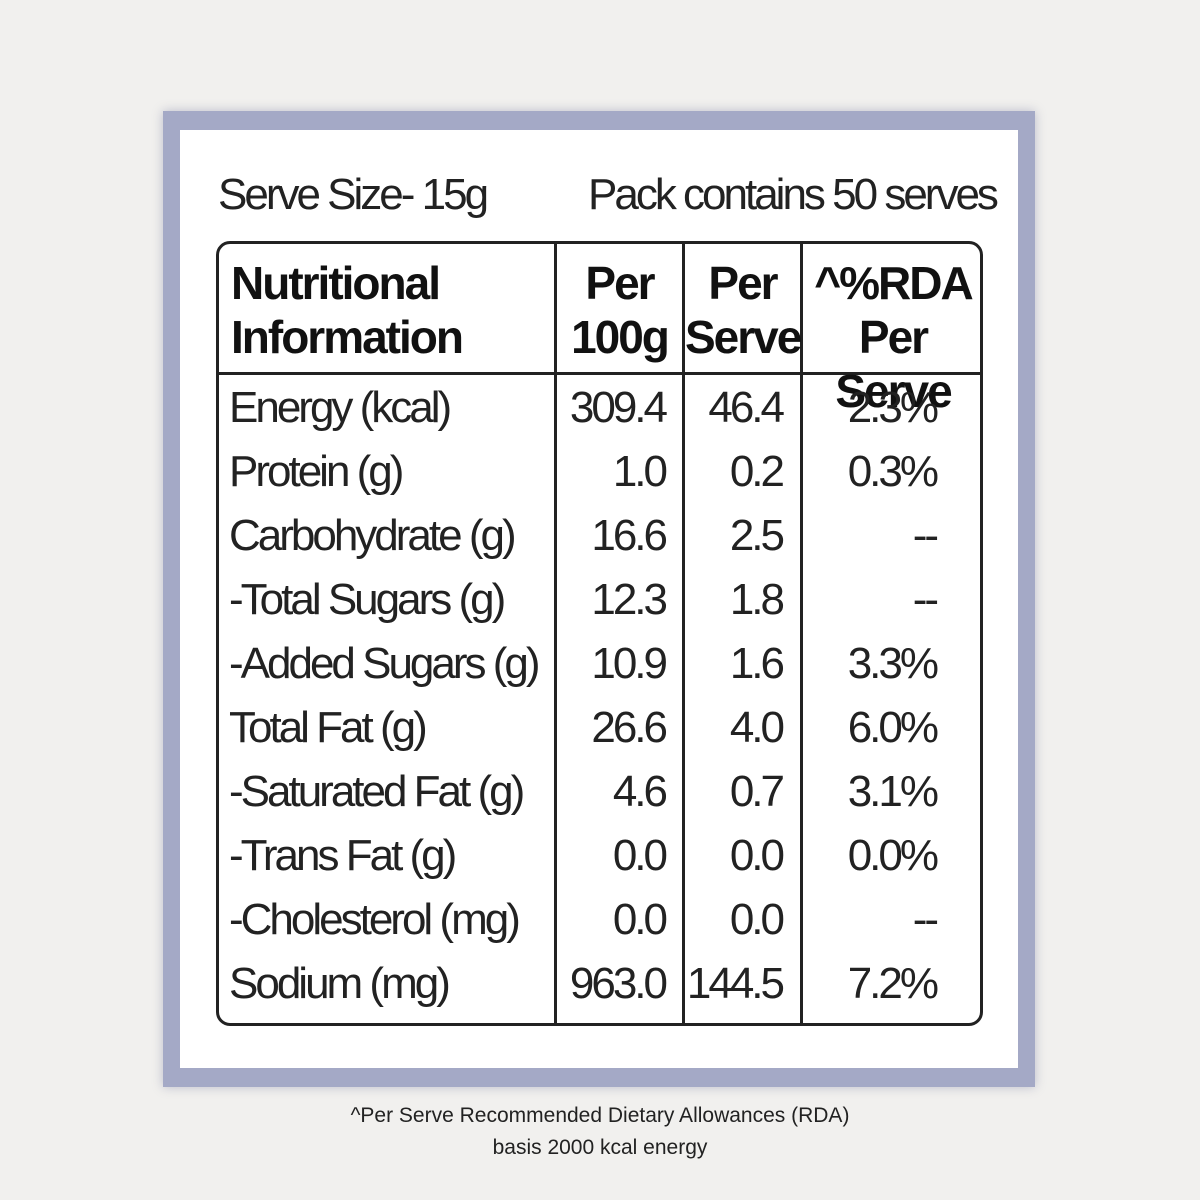 The width and height of the screenshot is (1200, 1200). What do you see at coordinates (347, 310) in the screenshot?
I see `header-nutrient: Nutritional Information` at bounding box center [347, 310].